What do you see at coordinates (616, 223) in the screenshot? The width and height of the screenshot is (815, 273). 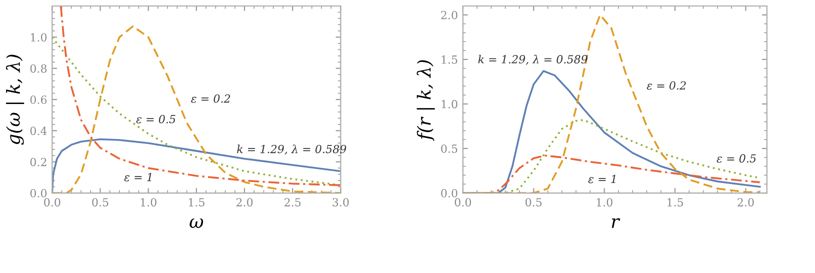 I see `x-axis-title: r` at bounding box center [616, 223].